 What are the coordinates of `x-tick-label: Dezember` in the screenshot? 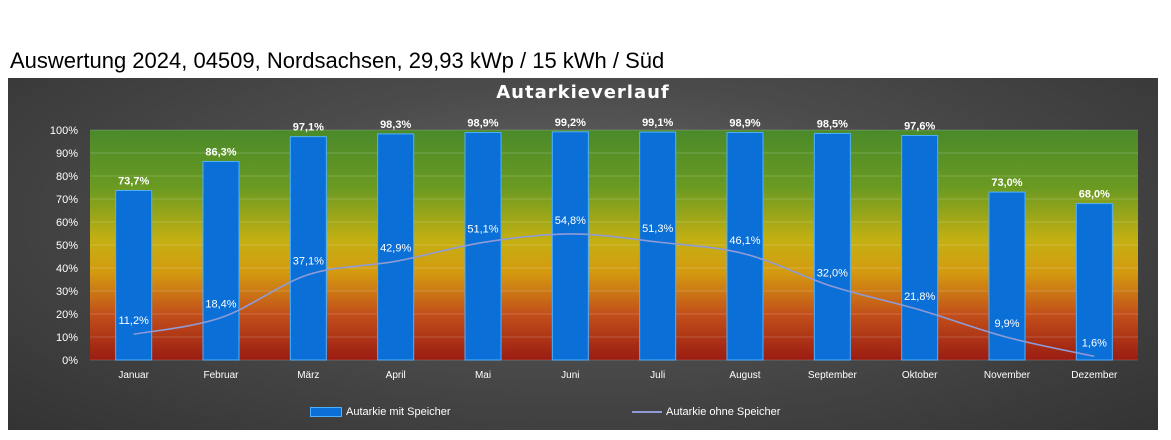 It's located at (1094, 375).